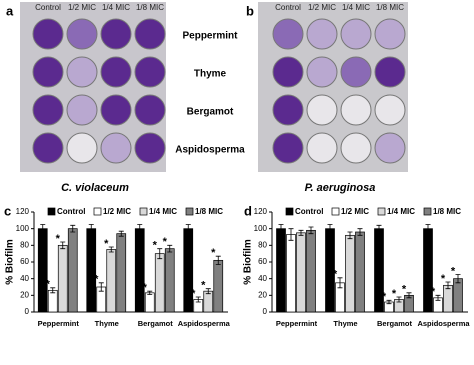 The height and width of the screenshot is (365, 474). Describe the element at coordinates (116, 7) in the screenshot. I see `column-label: 1/4 MIC` at that location.